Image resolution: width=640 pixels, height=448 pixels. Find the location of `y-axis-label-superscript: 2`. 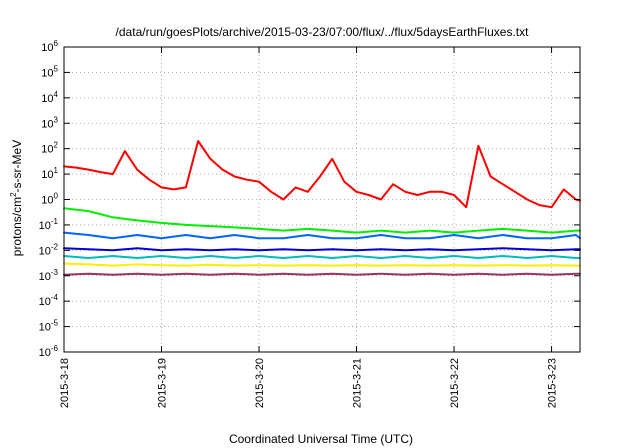

y-axis-label-superscript: 2 is located at coordinates (13, 194).